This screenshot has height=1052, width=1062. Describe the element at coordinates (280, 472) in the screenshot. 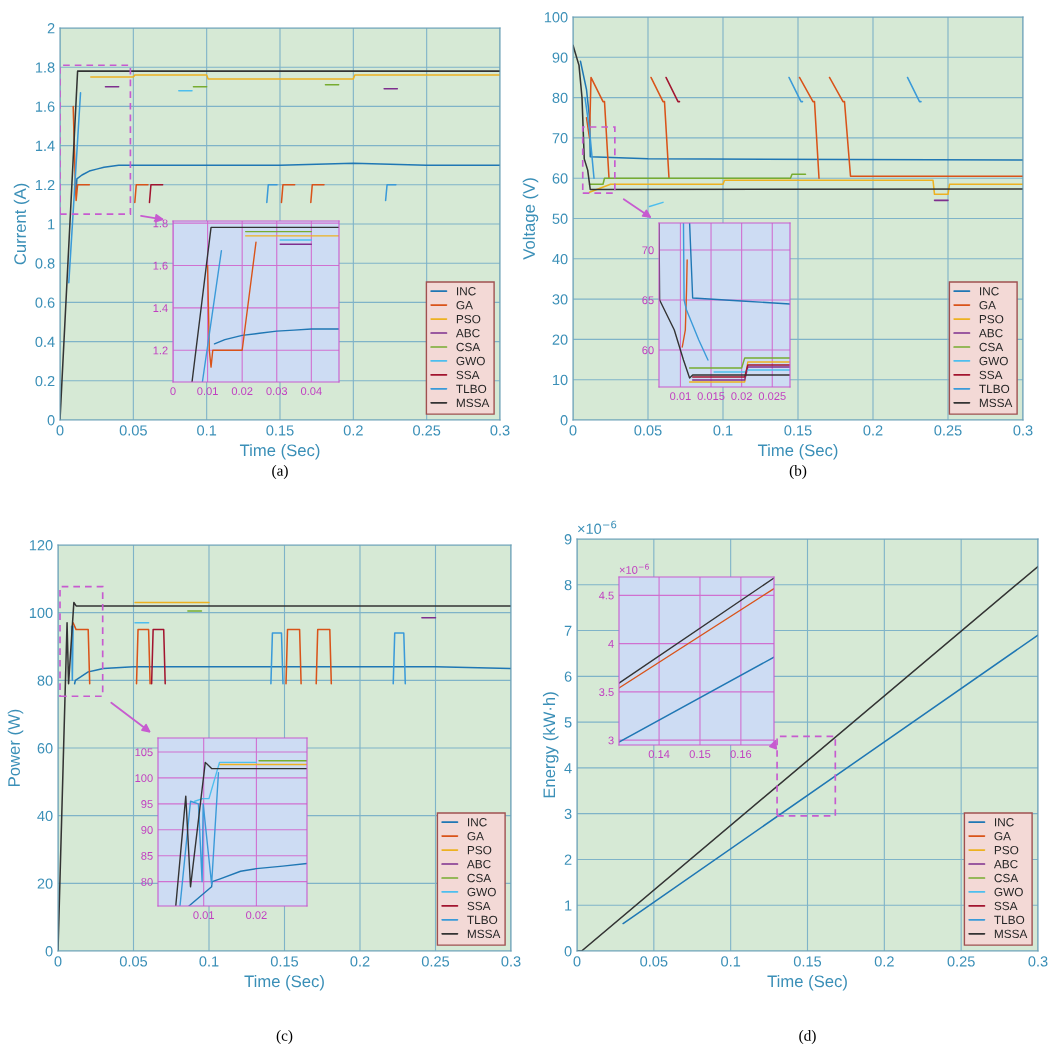

I see `text: (a)` at that location.